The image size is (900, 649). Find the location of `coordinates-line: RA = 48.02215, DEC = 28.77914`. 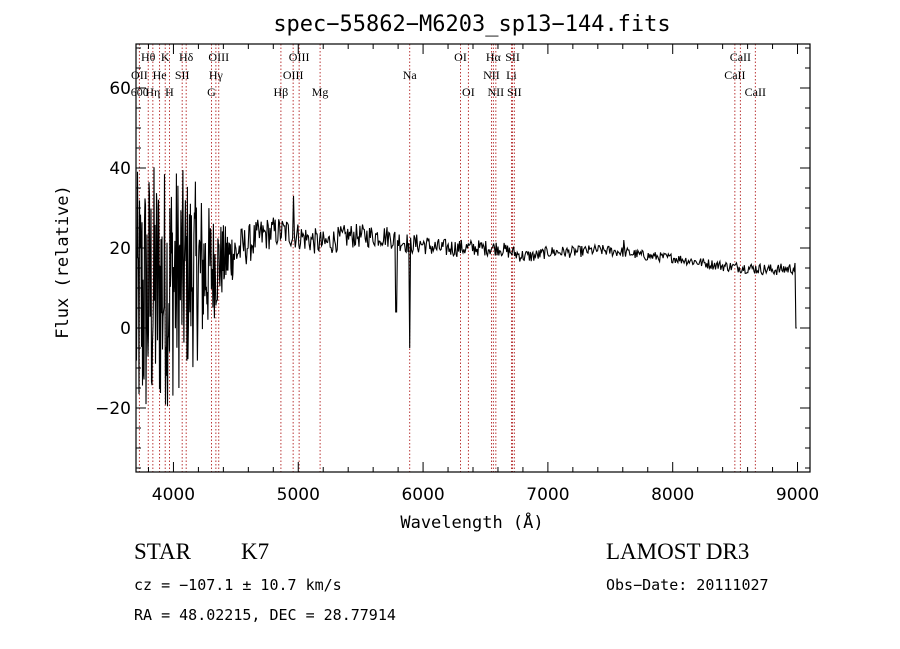

coordinates-line: RA = 48.02215, DEC = 28.77914 is located at coordinates (265, 615).